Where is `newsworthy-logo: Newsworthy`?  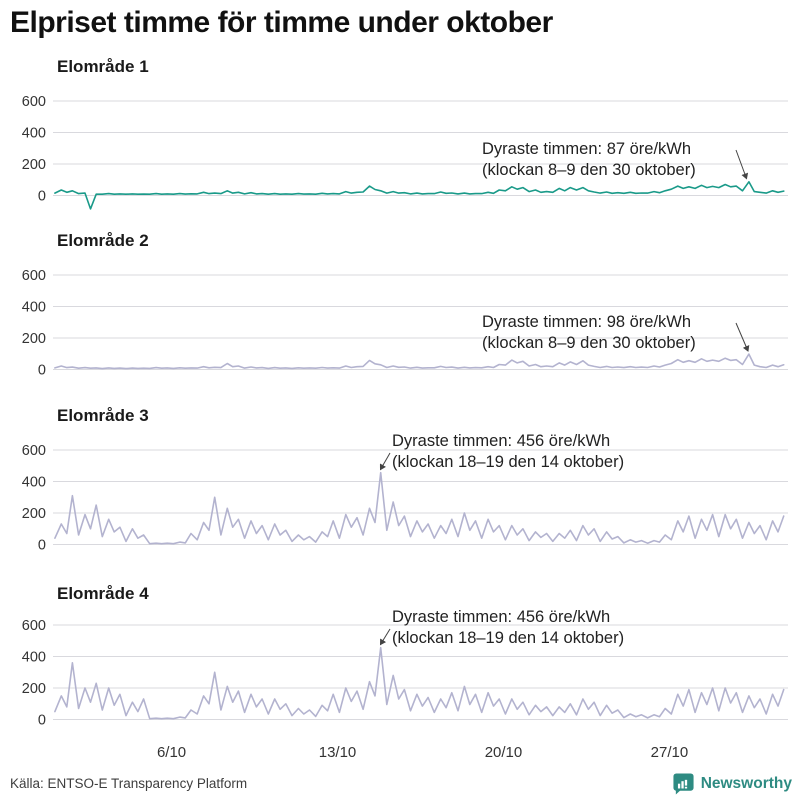
newsworthy-logo: Newsworthy is located at coordinates (732, 783).